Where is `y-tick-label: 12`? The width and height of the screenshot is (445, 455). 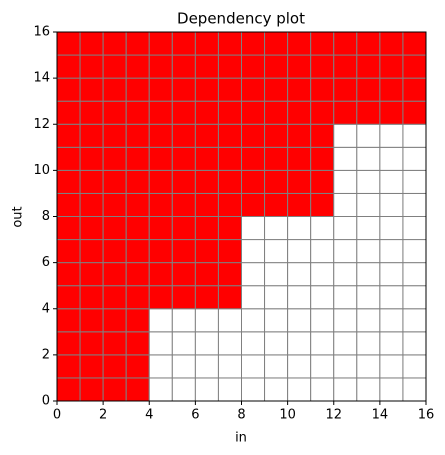
y-tick-label: 12 is located at coordinates (41, 124).